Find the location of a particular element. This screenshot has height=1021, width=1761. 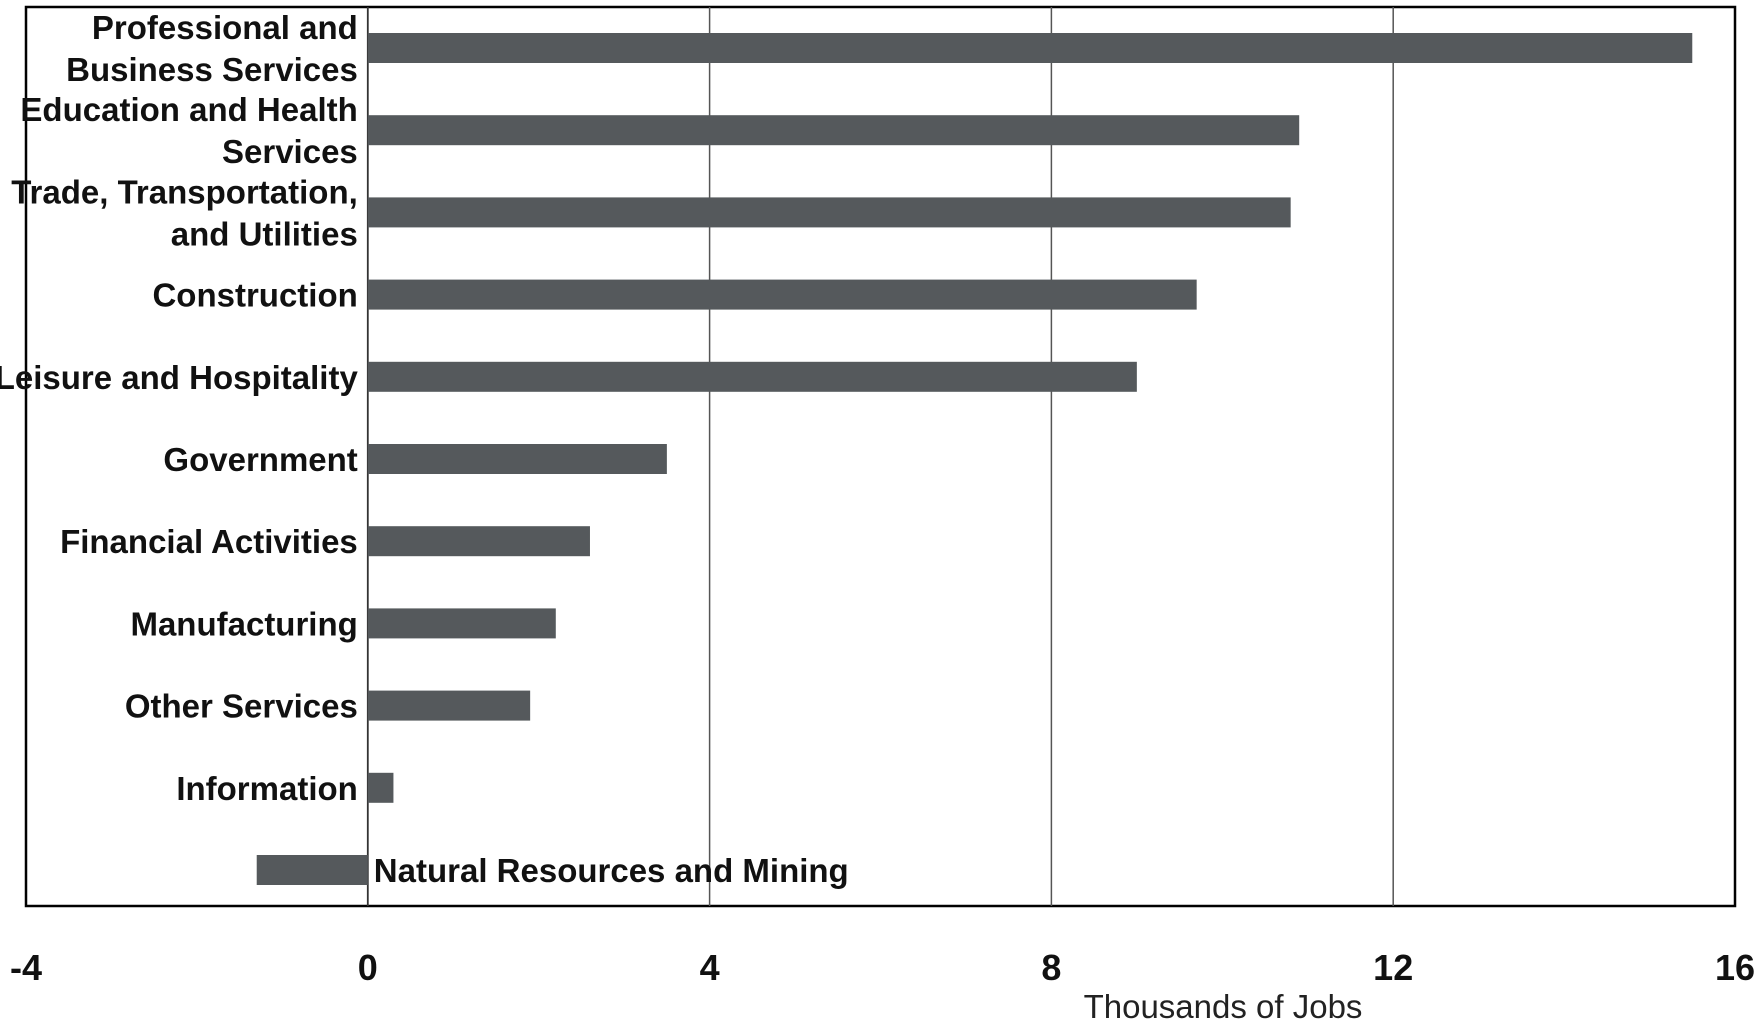

category-label: Other Services is located at coordinates (241, 706).